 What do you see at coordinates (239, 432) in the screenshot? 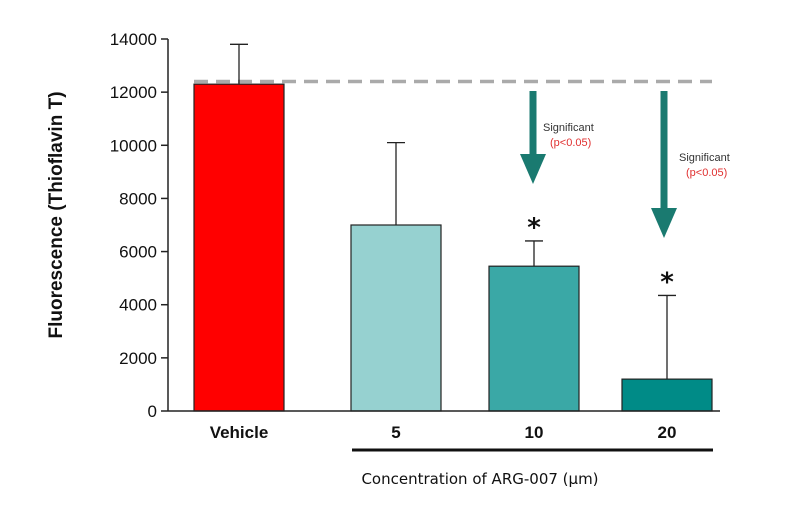
I see `x-tick-label: Vehicle` at bounding box center [239, 432].